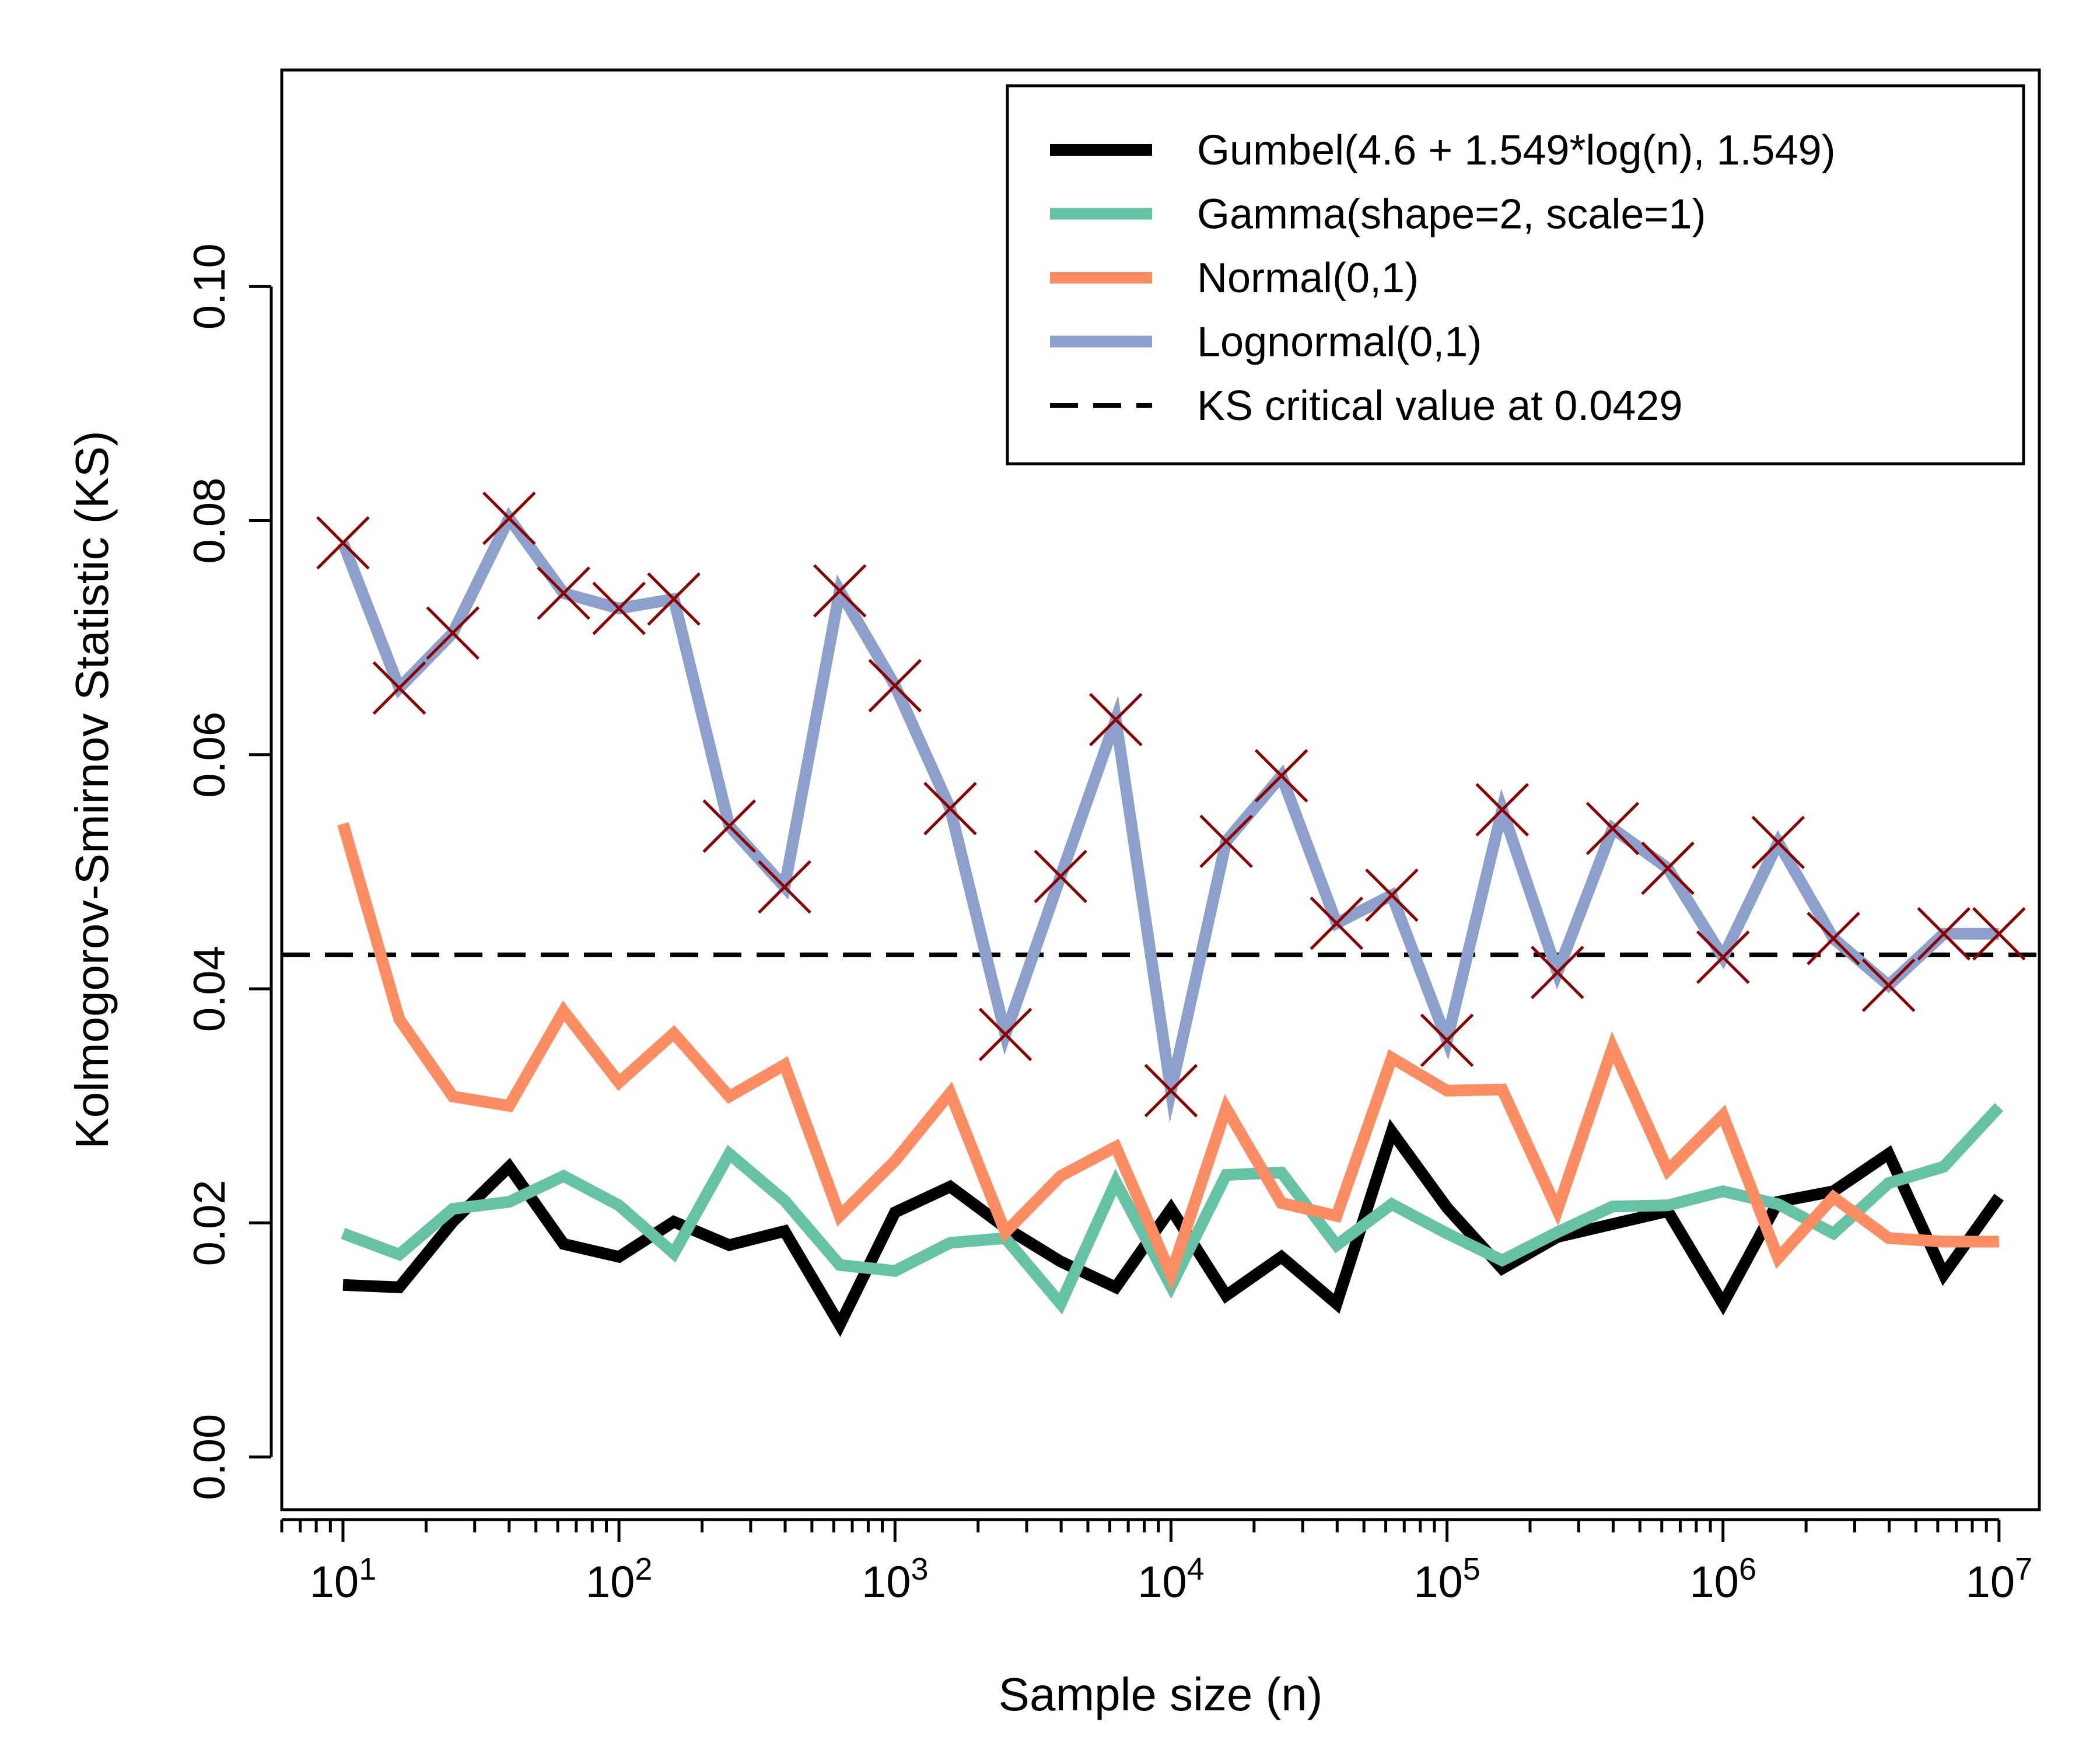  Describe the element at coordinates (1339, 342) in the screenshot. I see `legend-label: Lognormal(0,1)` at that location.